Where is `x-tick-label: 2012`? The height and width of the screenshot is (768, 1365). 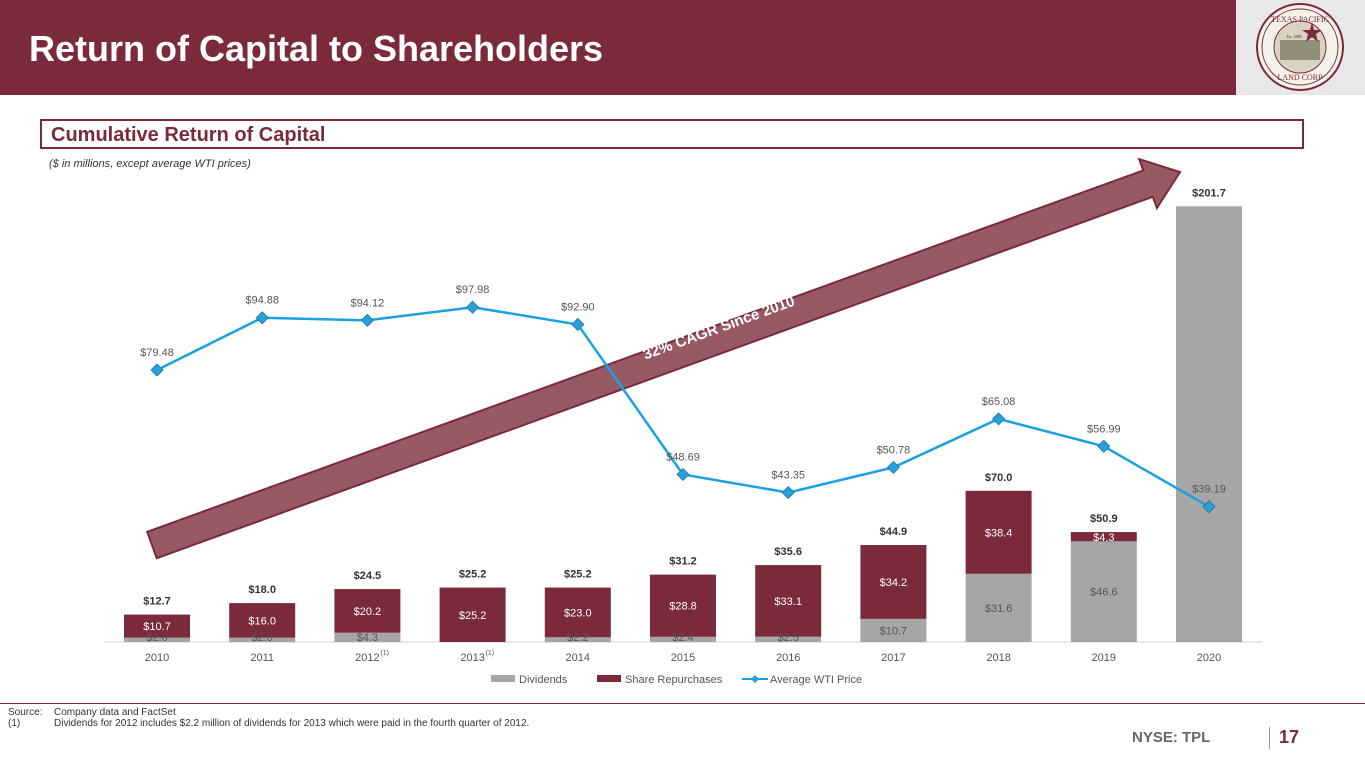
x-tick-label: 2012 is located at coordinates (367, 658).